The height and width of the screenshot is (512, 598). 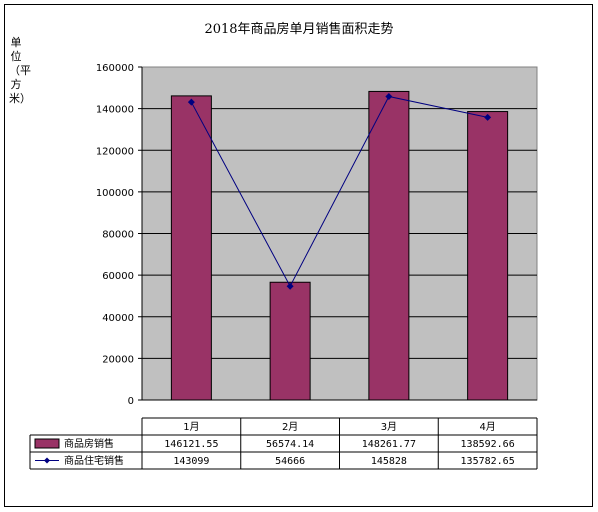 I want to click on y-tick-label: 140000, so click(x=115, y=110).